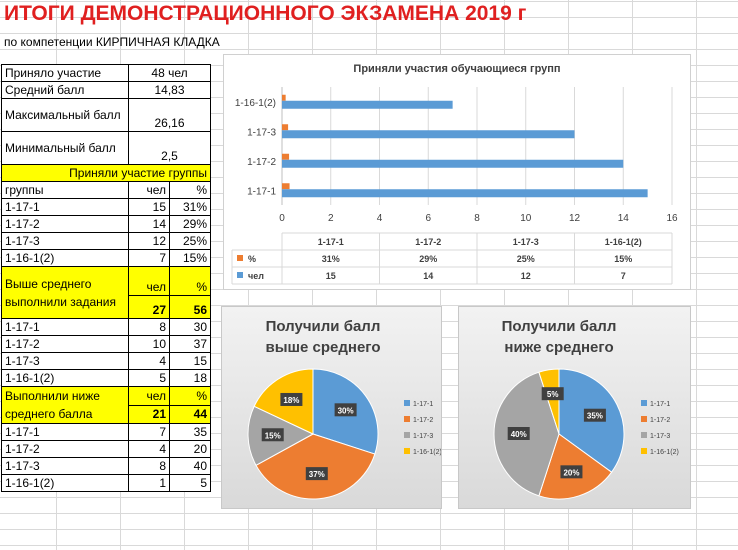 The image size is (738, 550). What do you see at coordinates (331, 218) in the screenshot?
I see `x-tick-label: 2` at bounding box center [331, 218].